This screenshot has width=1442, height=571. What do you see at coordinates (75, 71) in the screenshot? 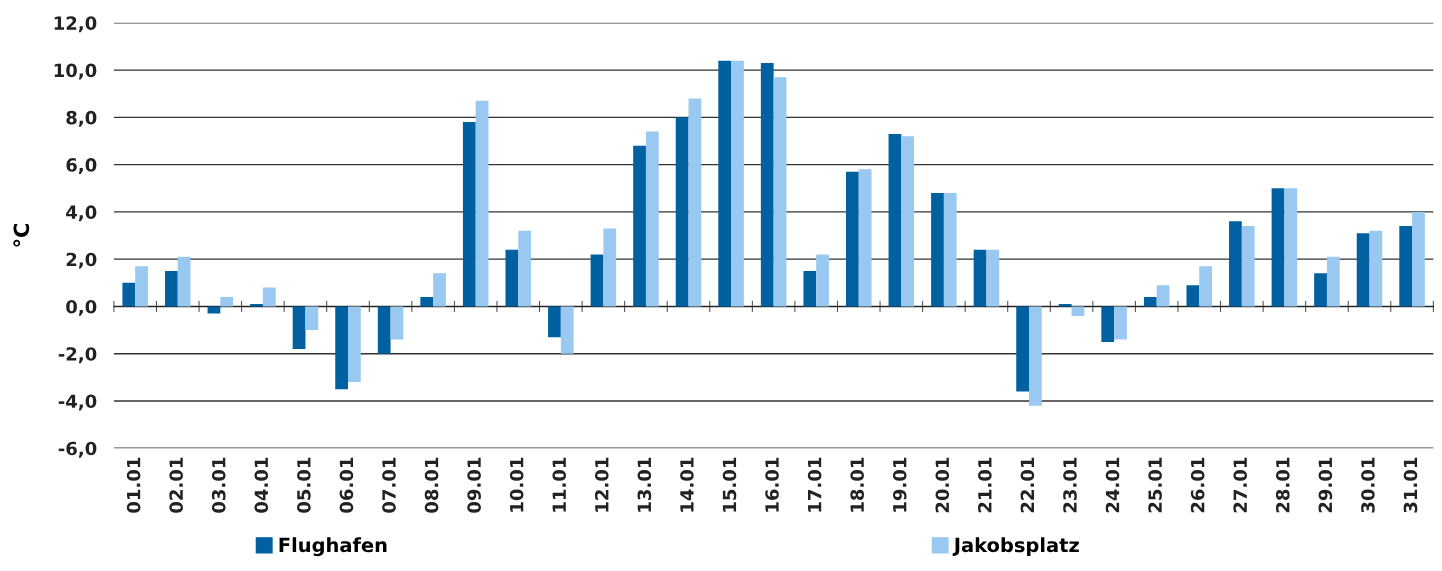
I see `y-tick-label: 10,0` at bounding box center [75, 71].